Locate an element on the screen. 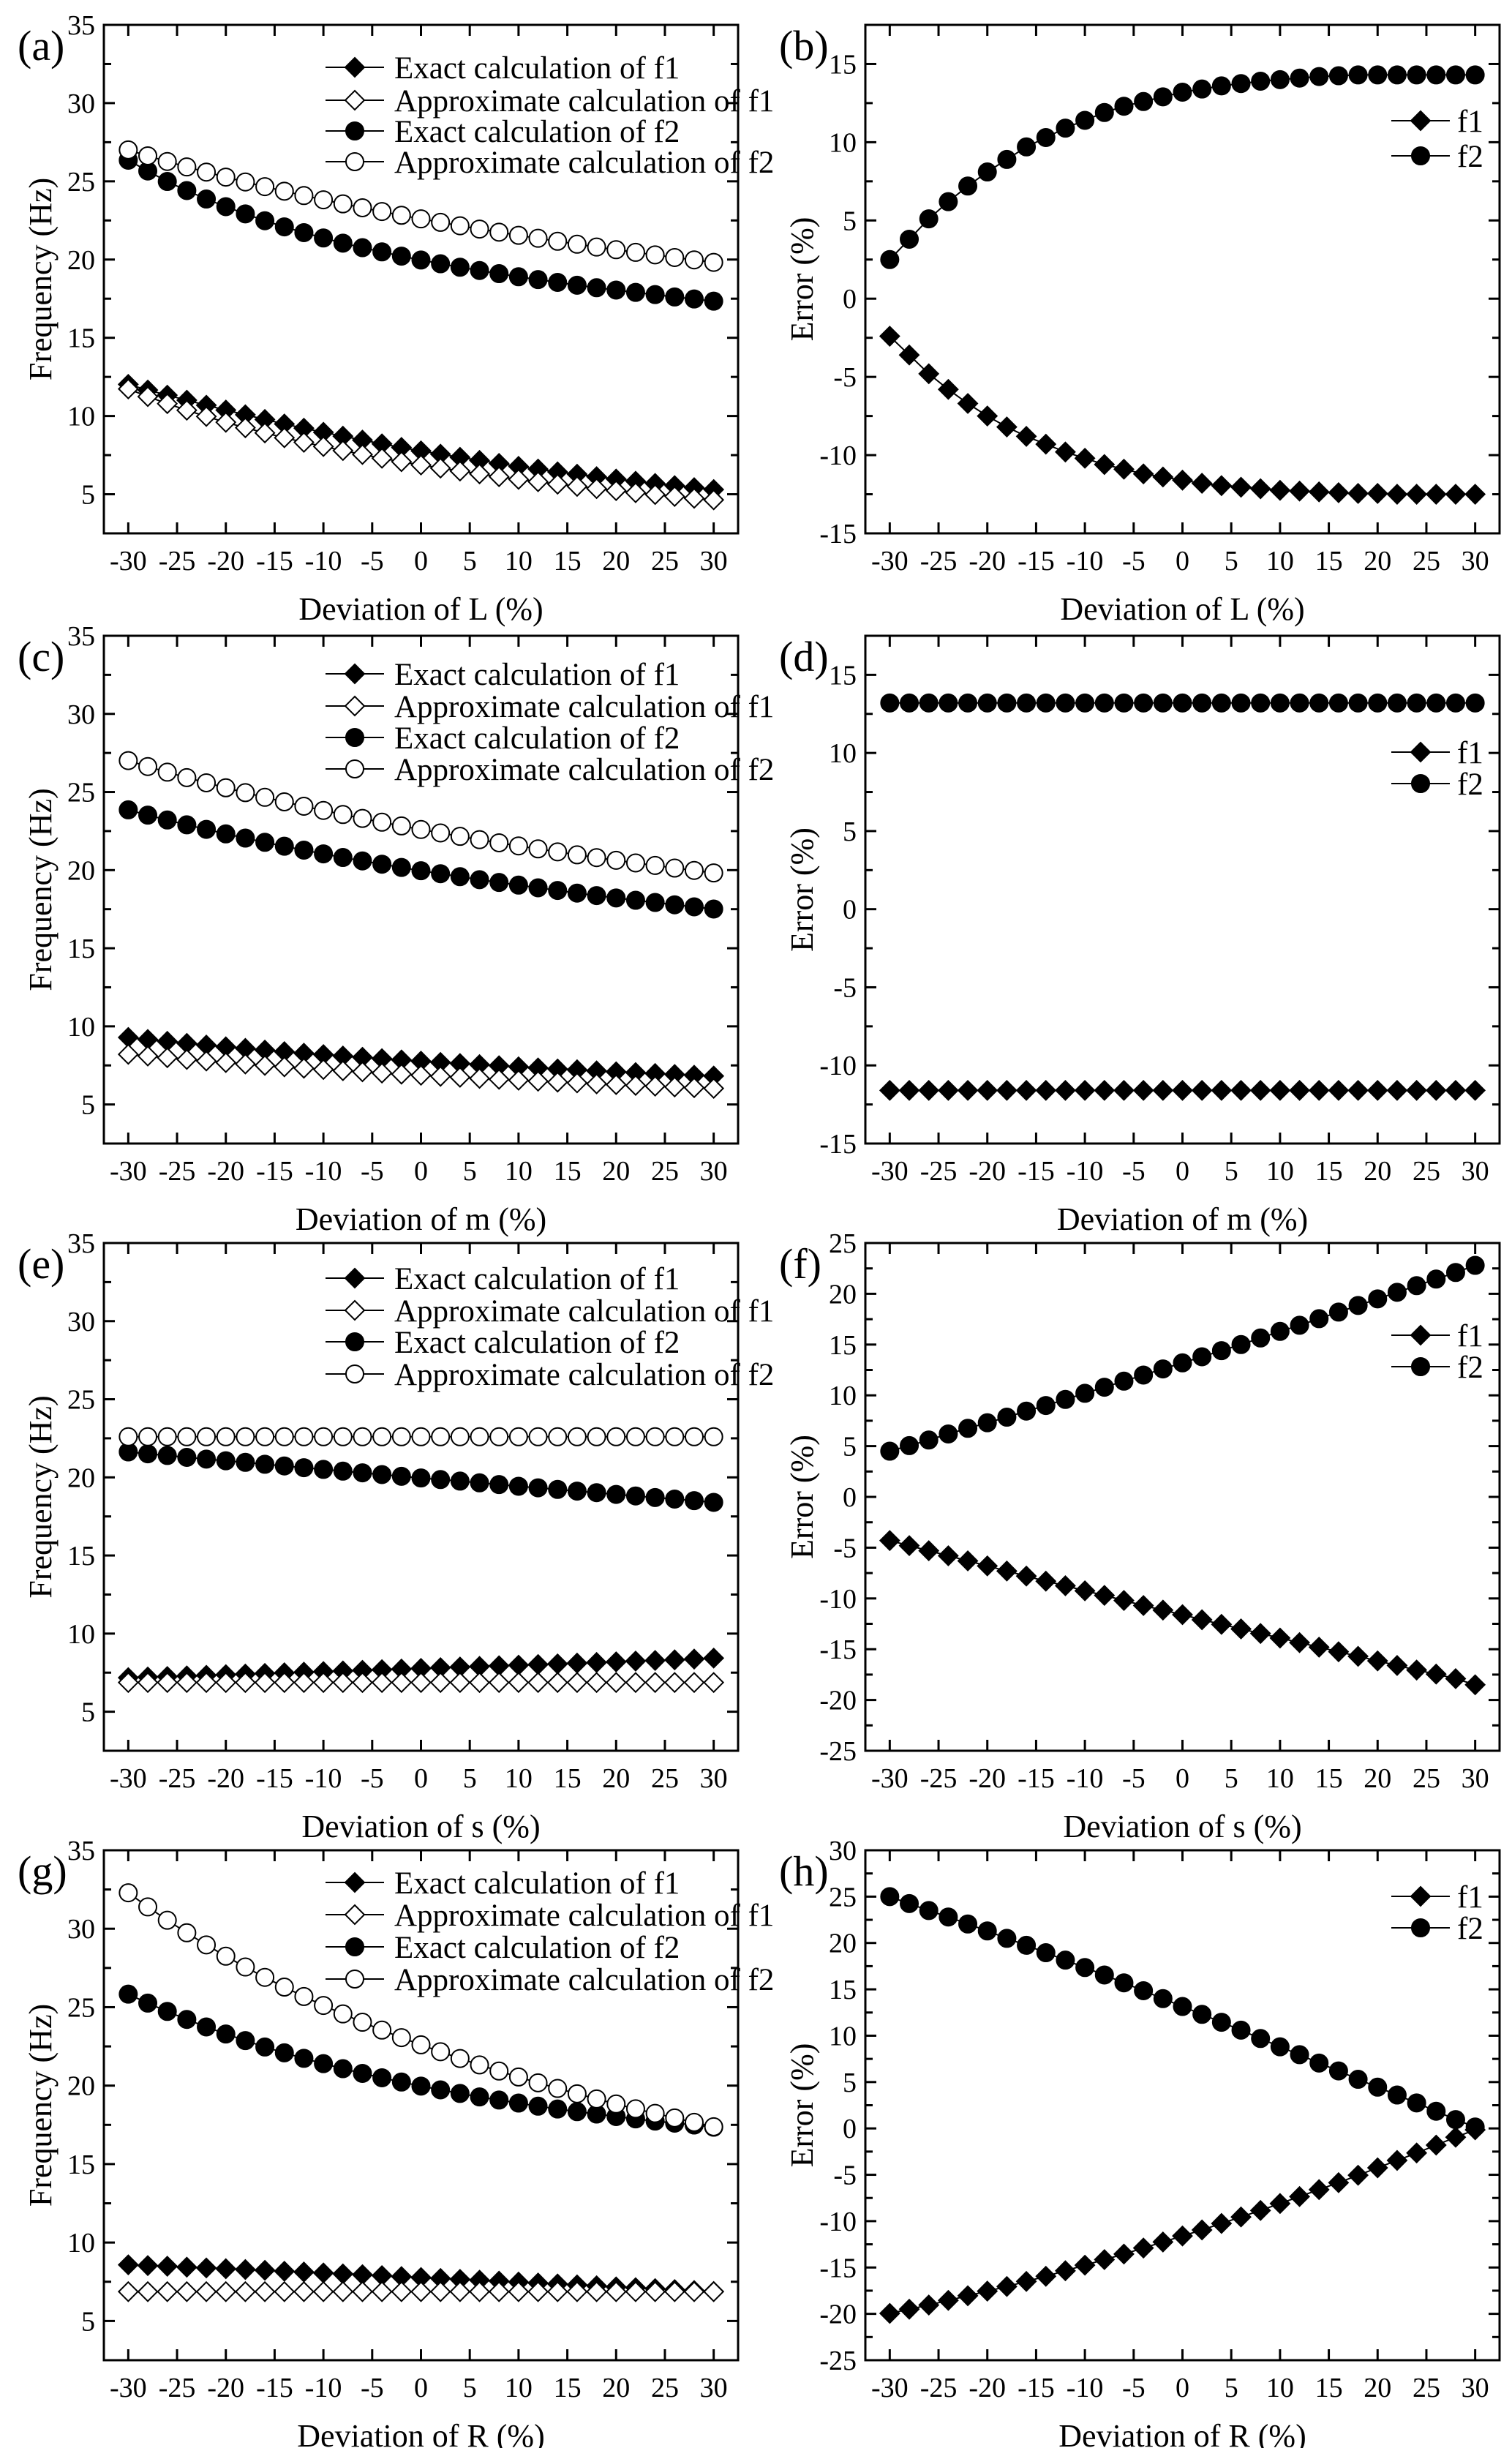 The image size is (1512, 2448). legend-label: f1 is located at coordinates (1470, 753).